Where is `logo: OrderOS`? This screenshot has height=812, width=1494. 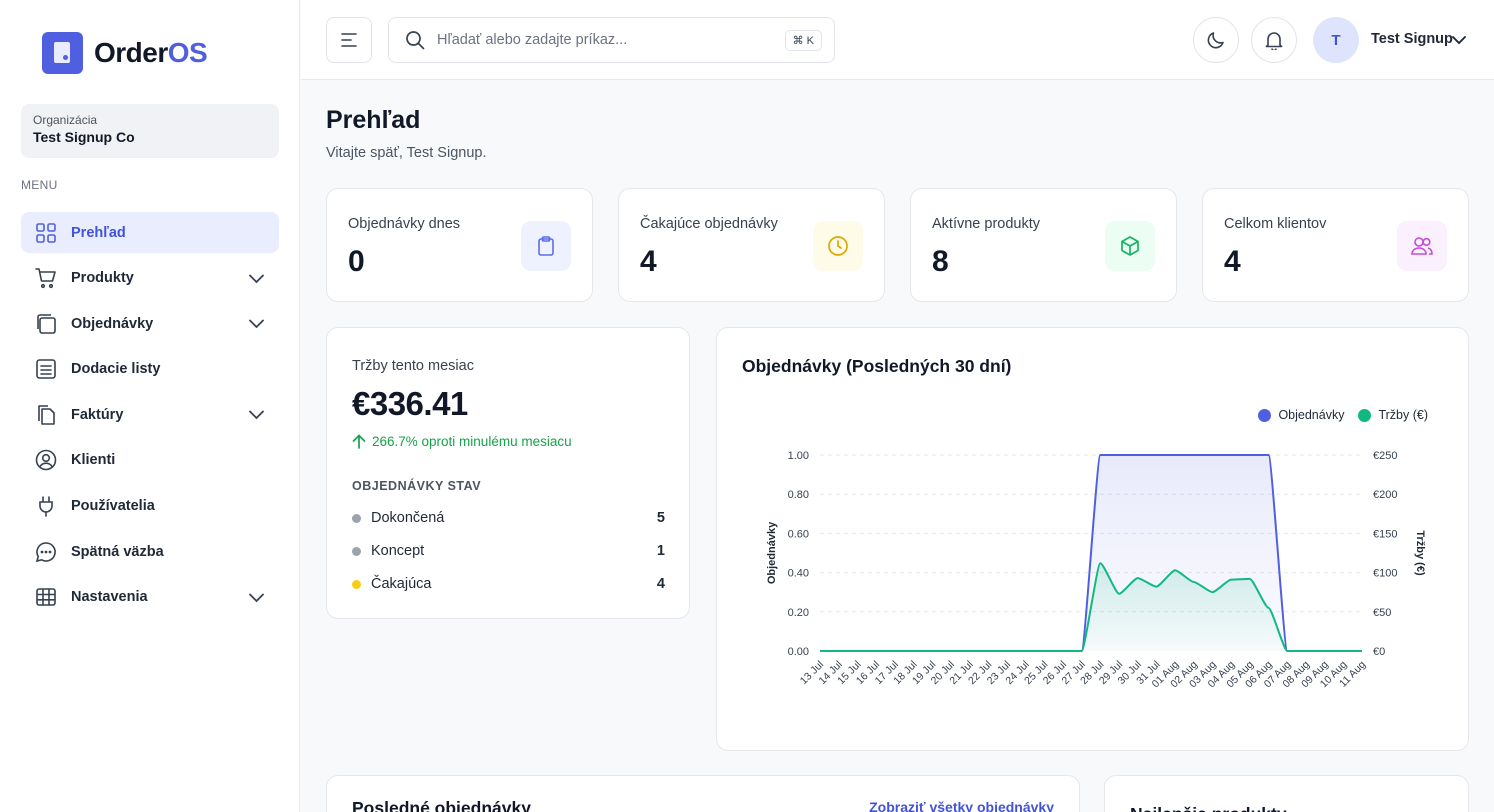
logo: OrderOS is located at coordinates (125, 53).